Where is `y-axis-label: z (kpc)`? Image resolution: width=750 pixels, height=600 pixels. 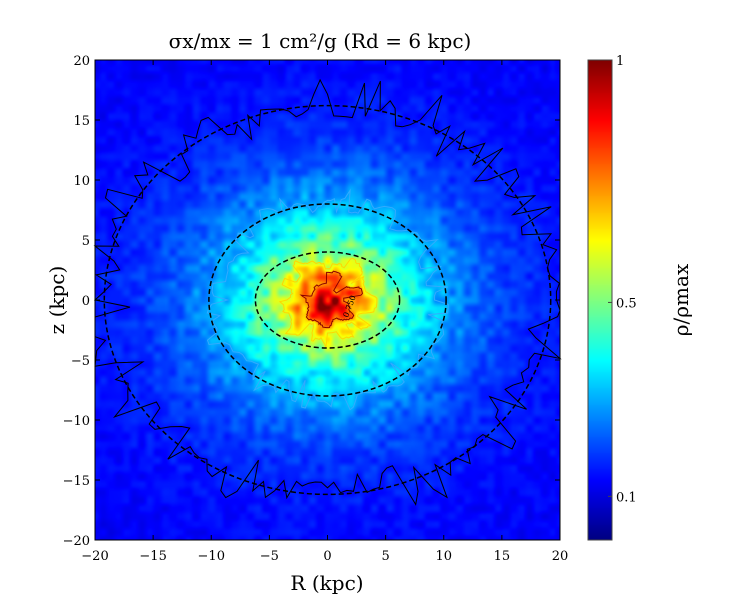
y-axis-label: z (kpc) is located at coordinates (57, 300).